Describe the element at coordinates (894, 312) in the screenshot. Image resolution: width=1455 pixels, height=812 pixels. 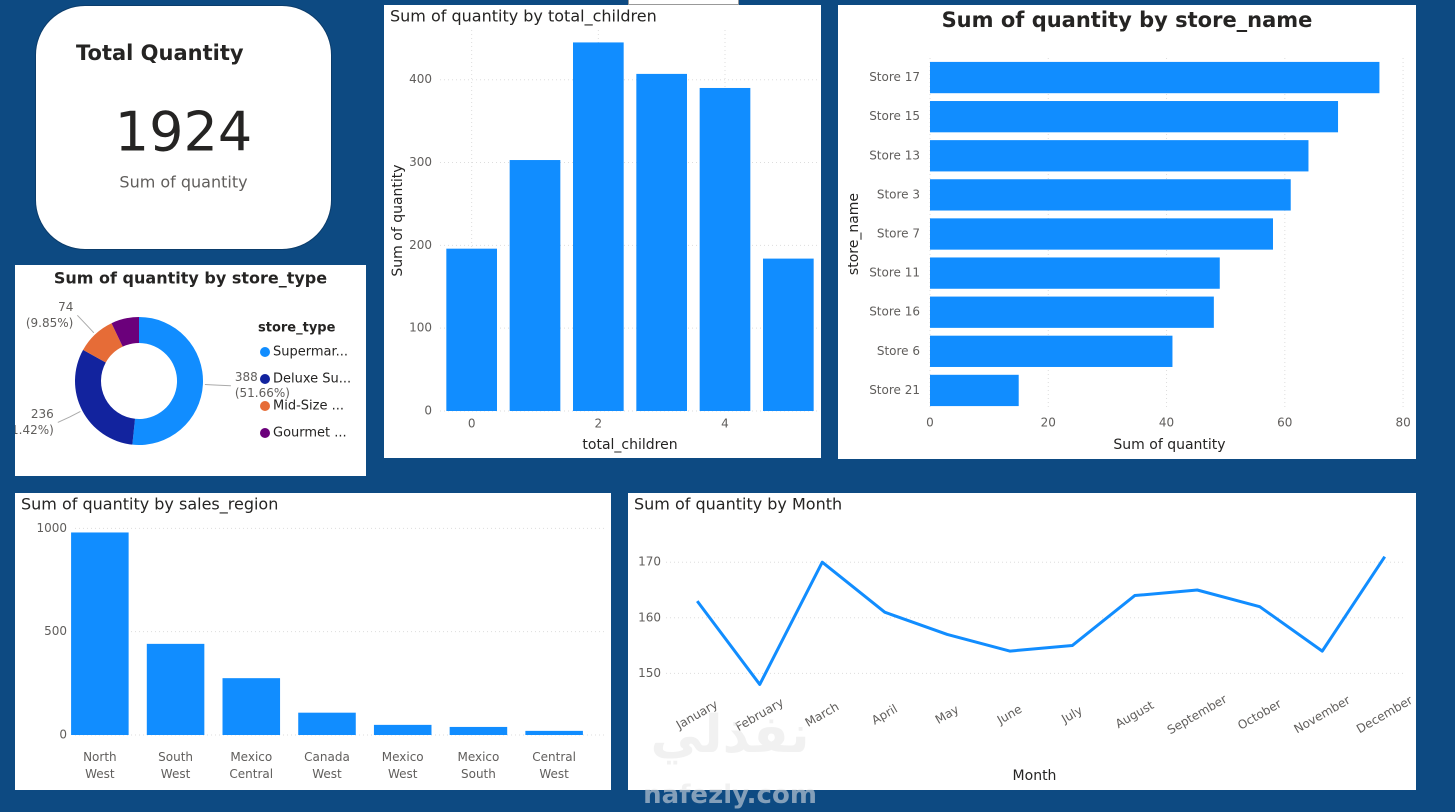
I see `y-tick-label: Store 16` at that location.